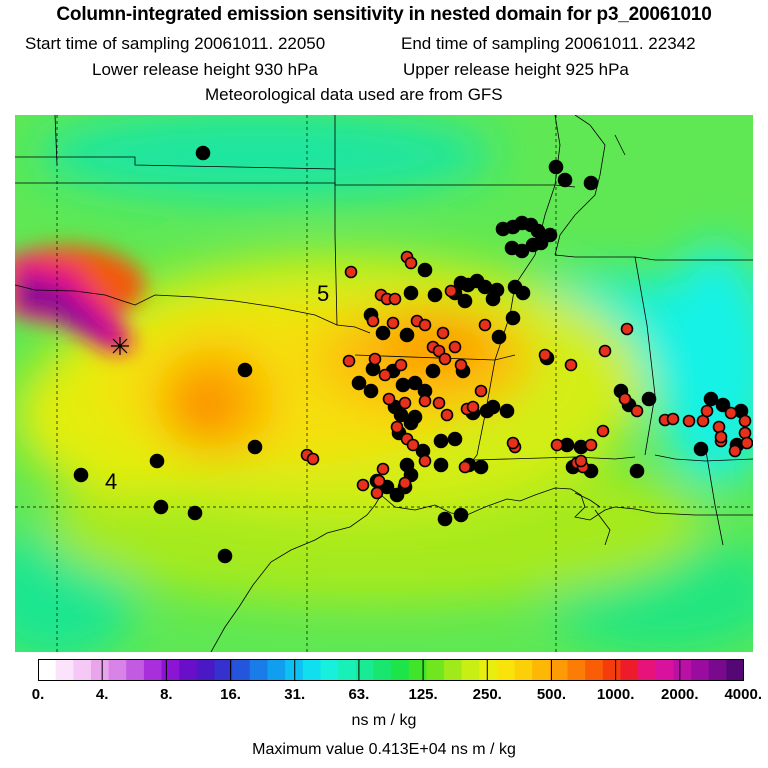  What do you see at coordinates (102, 694) in the screenshot?
I see `colorbar-tick-label: 4.` at bounding box center [102, 694].